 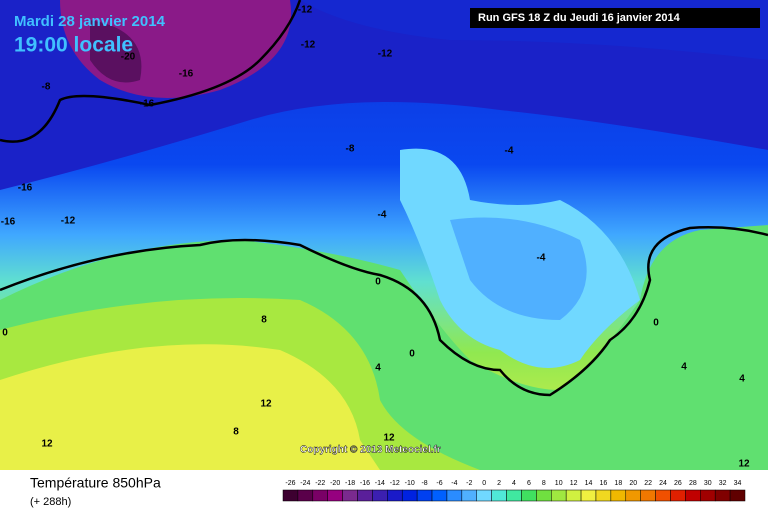 I want to click on colorbar-label: 28, so click(x=693, y=483).